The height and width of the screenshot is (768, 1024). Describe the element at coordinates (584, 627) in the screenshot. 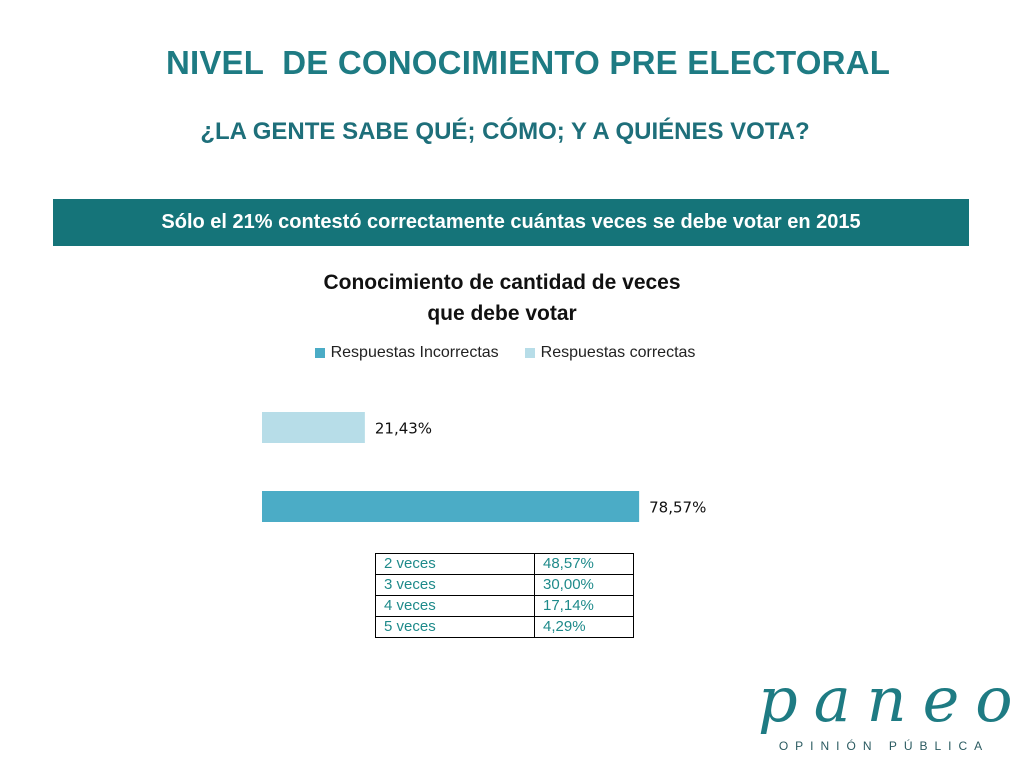

I see `table-cell-value: 4,29%` at that location.